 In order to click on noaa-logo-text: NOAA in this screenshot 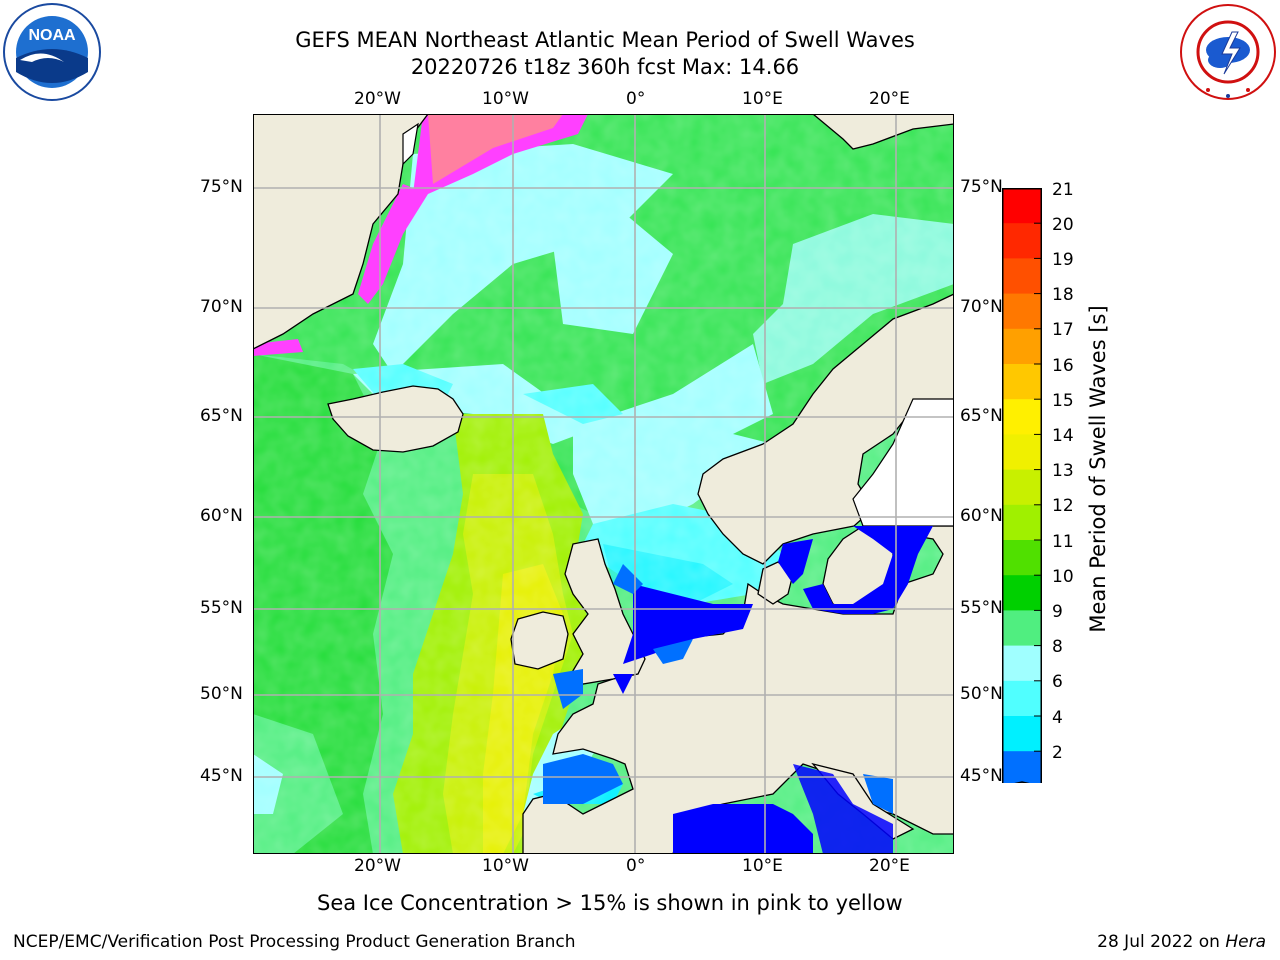, I will do `click(52, 35)`.